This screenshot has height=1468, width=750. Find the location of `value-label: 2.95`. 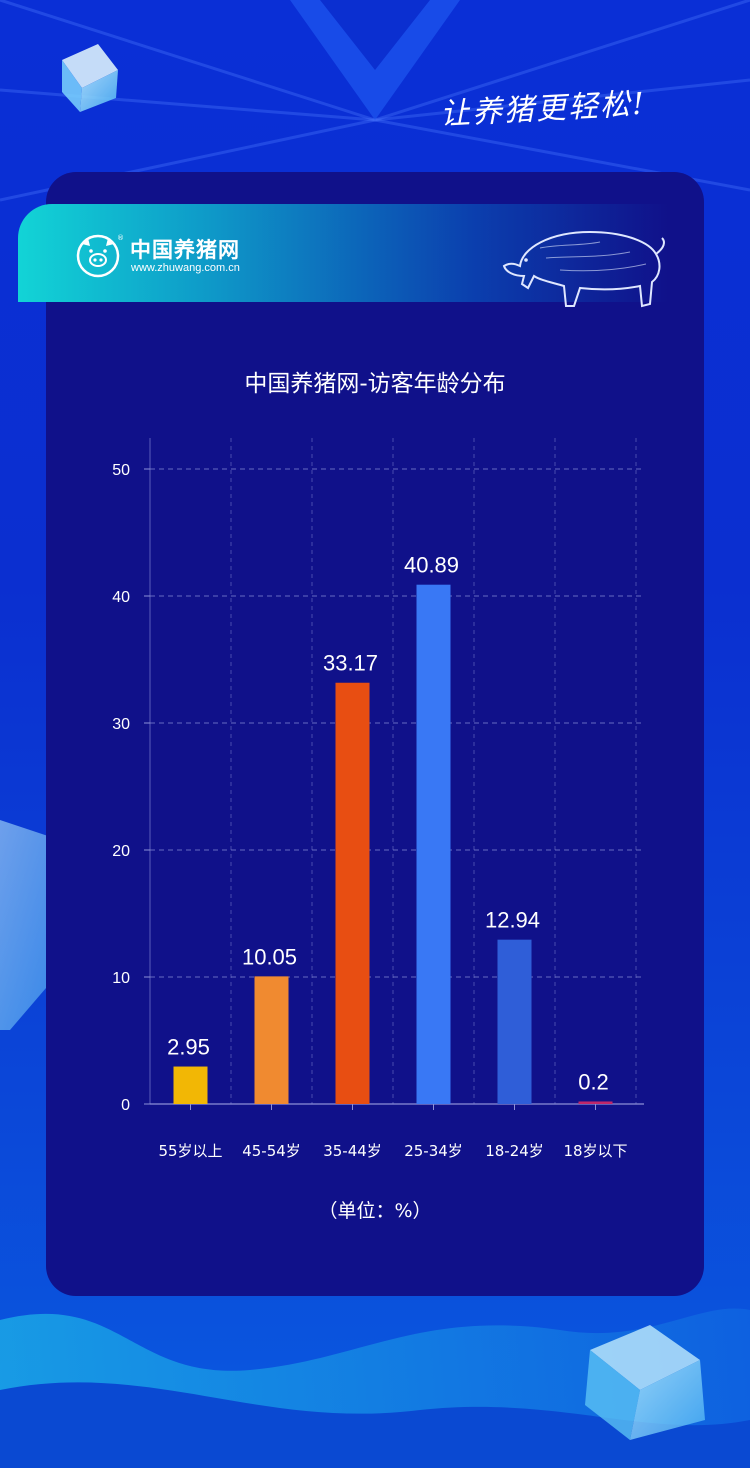

value-label: 2.95 is located at coordinates (188, 1047).